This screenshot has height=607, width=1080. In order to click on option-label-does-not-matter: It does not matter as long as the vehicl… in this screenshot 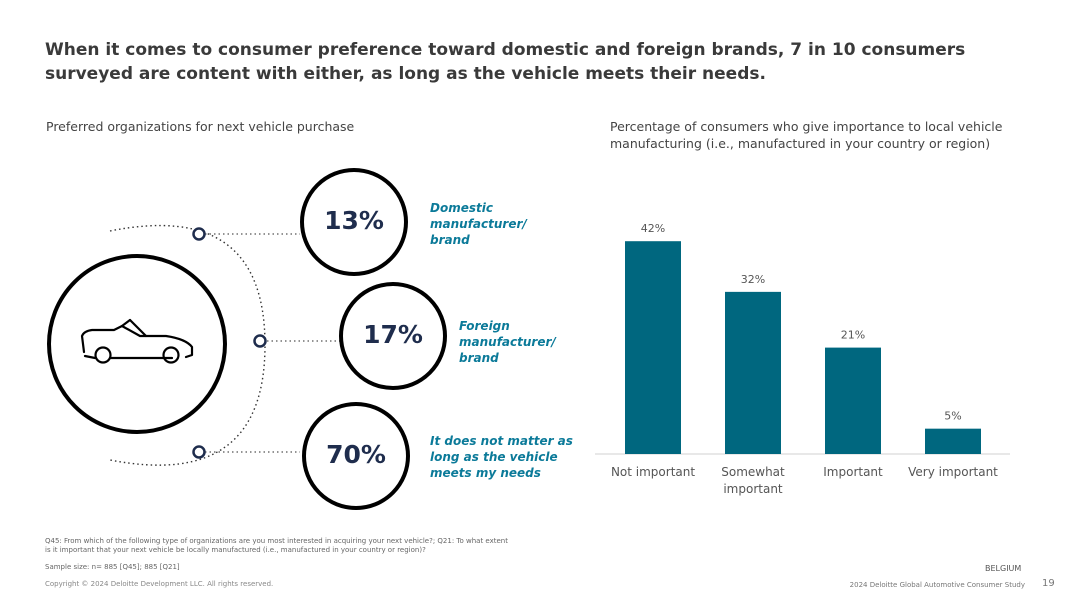, I will do `click(501, 457)`.